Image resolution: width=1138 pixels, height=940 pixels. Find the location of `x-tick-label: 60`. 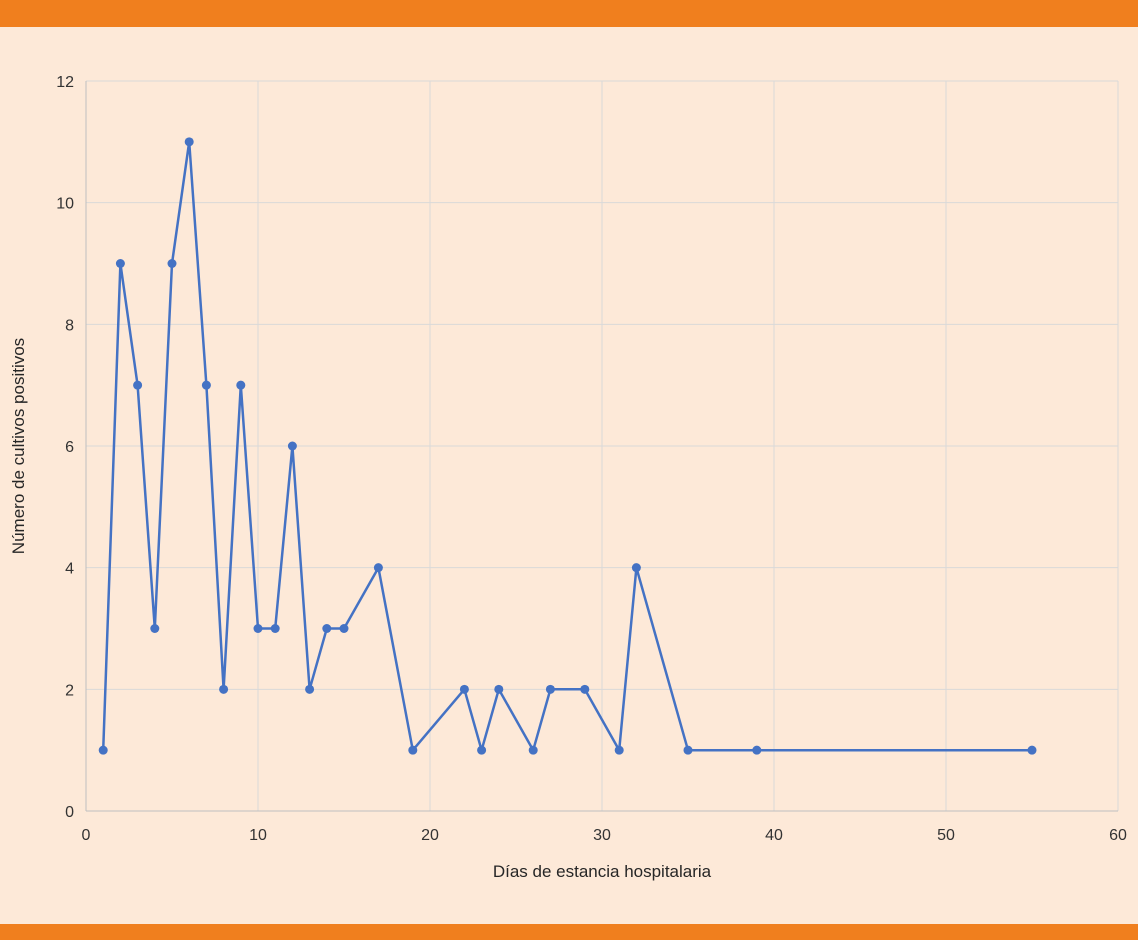

x-tick-label: 60 is located at coordinates (1118, 835).